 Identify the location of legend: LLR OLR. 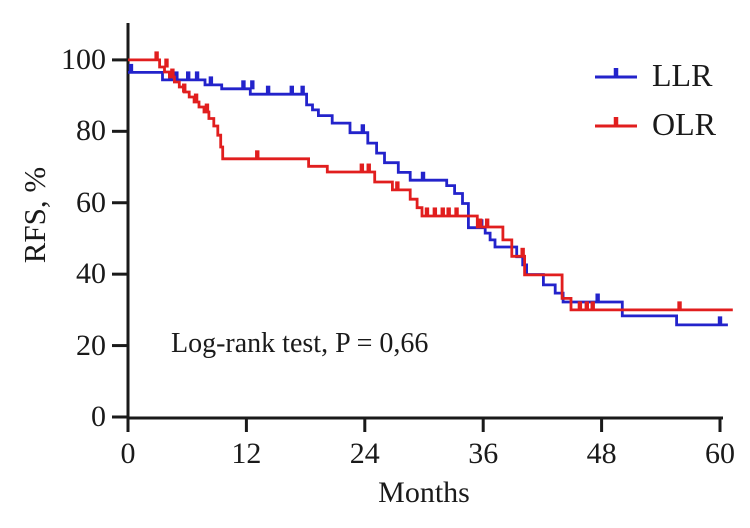
(655, 99).